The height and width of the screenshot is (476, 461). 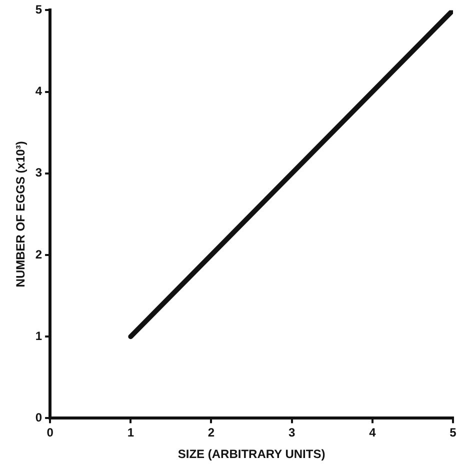 What do you see at coordinates (38, 417) in the screenshot?
I see `y-tick-label: 0` at bounding box center [38, 417].